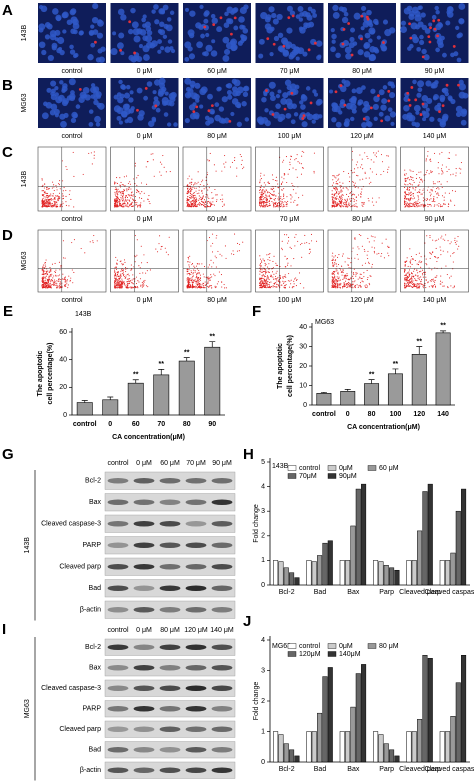 Image resolution: width=474 pixels, height=783 pixels. Describe the element at coordinates (71, 136) in the screenshot. I see `condition-label: control` at that location.